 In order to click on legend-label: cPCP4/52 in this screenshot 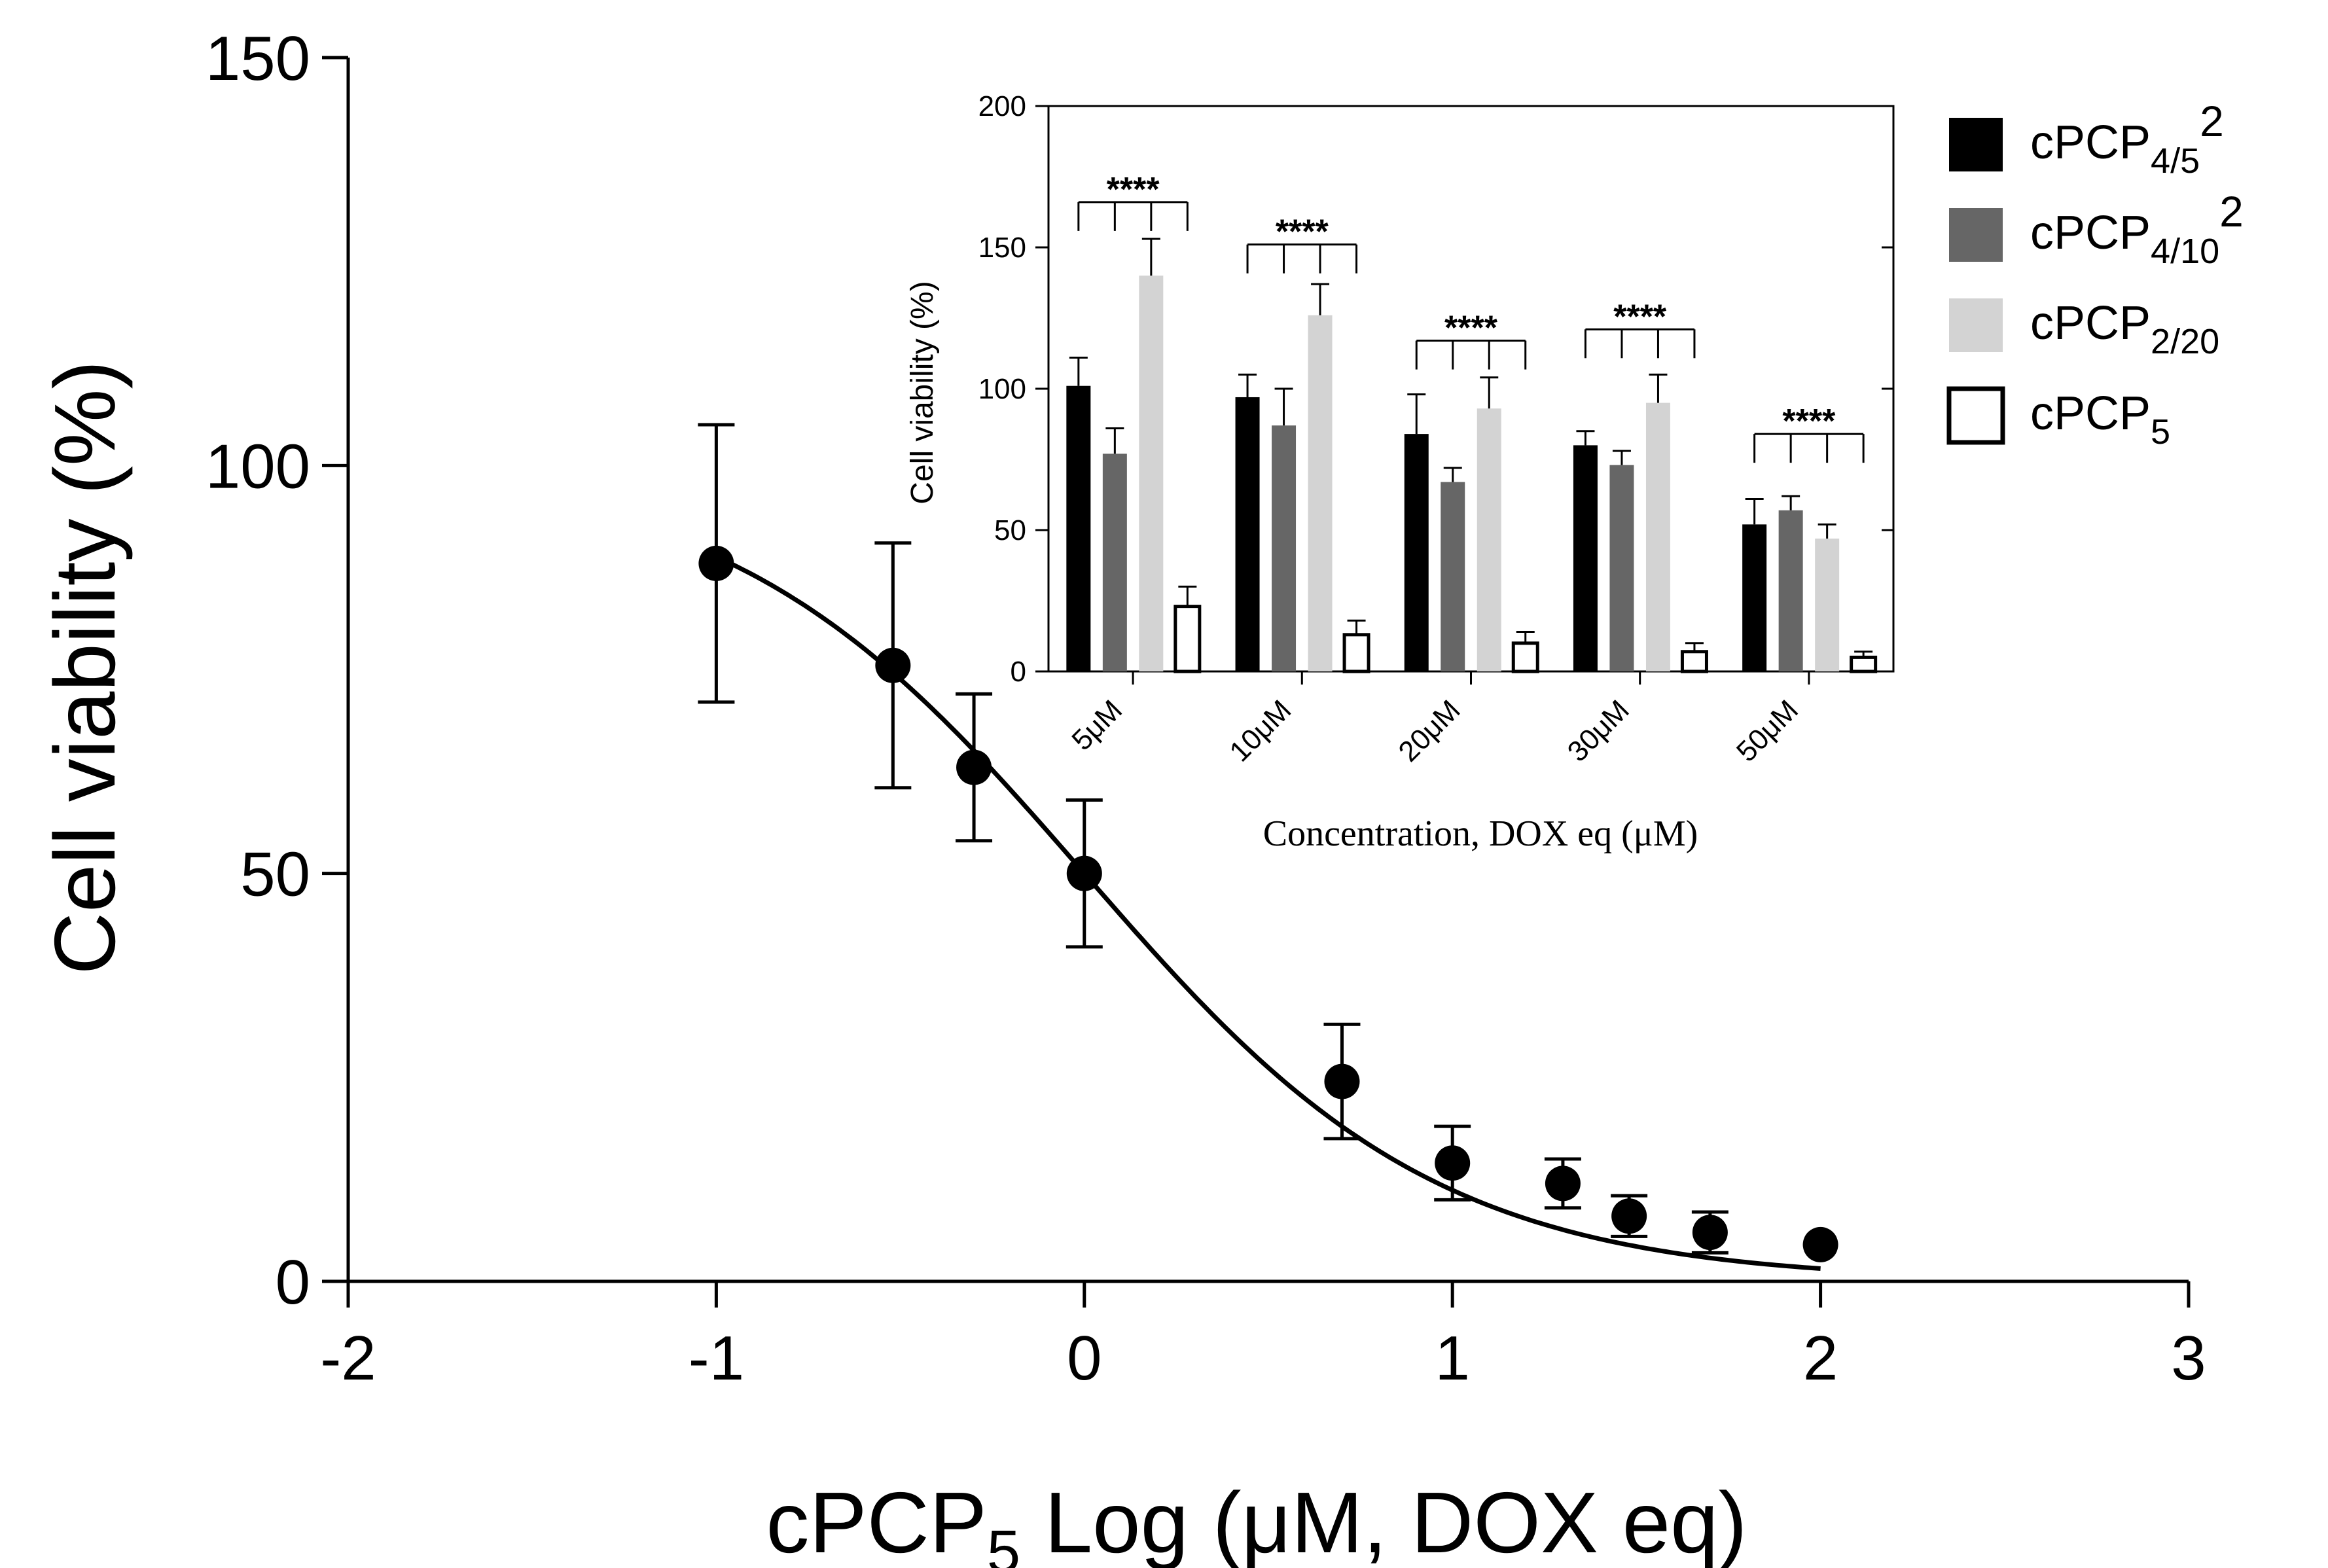, I will do `click(2127, 139)`.